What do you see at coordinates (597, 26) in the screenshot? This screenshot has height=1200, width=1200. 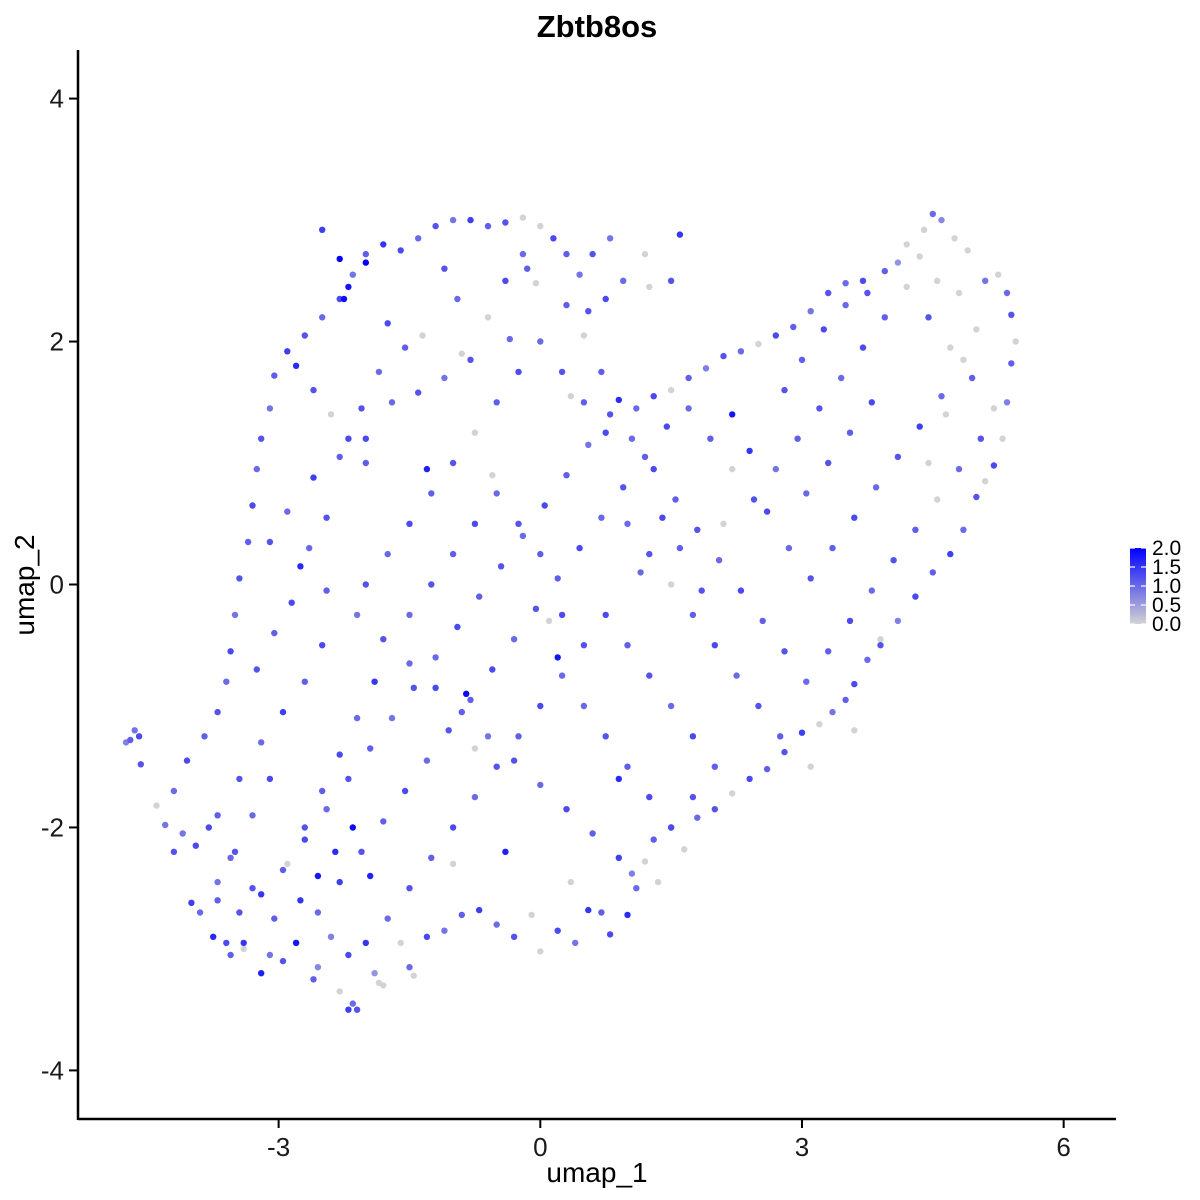 I see `chart-title: Zbtb8os` at bounding box center [597, 26].